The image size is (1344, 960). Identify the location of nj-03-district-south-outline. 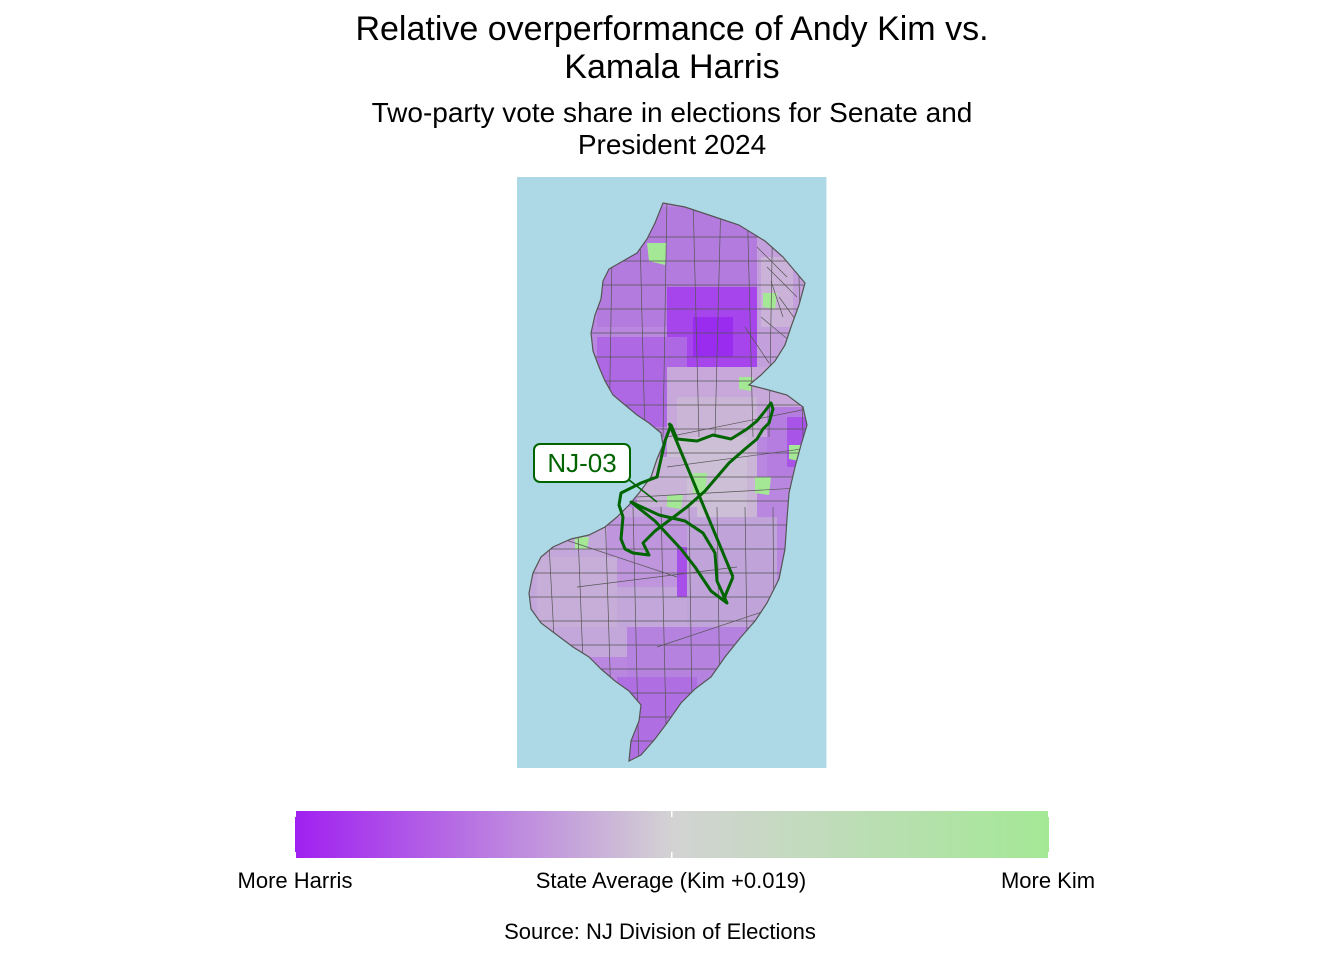
(679, 552).